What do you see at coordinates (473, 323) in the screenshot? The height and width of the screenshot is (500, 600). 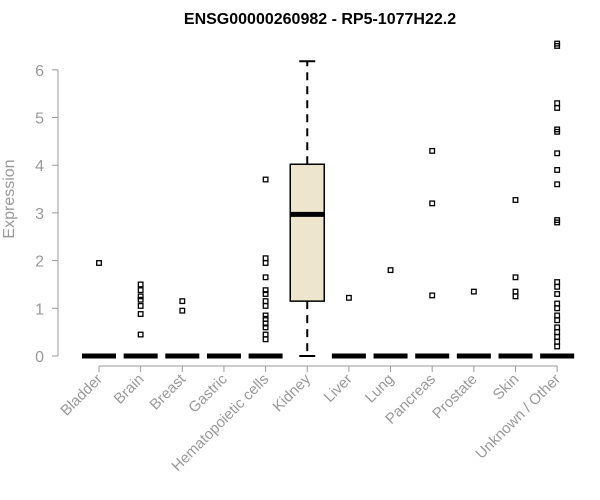 I see `box-prostate` at bounding box center [473, 323].